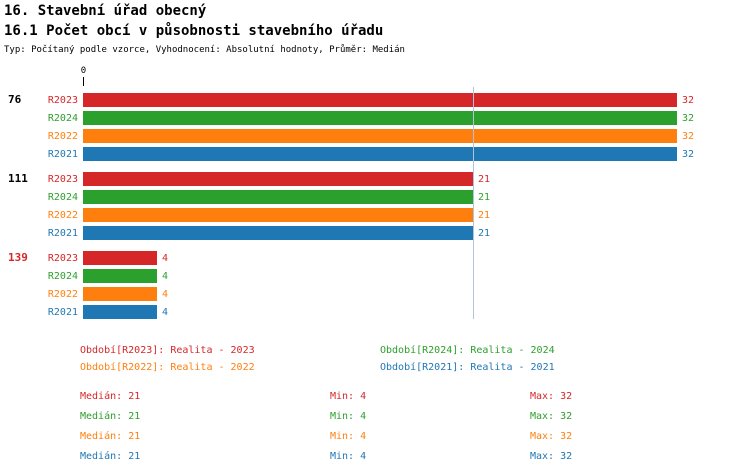 Image resolution: width=750 pixels, height=476 pixels. What do you see at coordinates (18, 257) in the screenshot?
I see `group-label: 139` at bounding box center [18, 257].